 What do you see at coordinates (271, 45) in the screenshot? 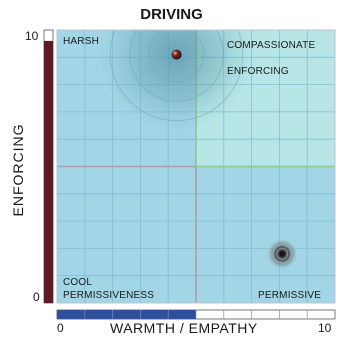
I see `quadrant-label-top-right-line1: COMPASSIONATE` at bounding box center [271, 45].